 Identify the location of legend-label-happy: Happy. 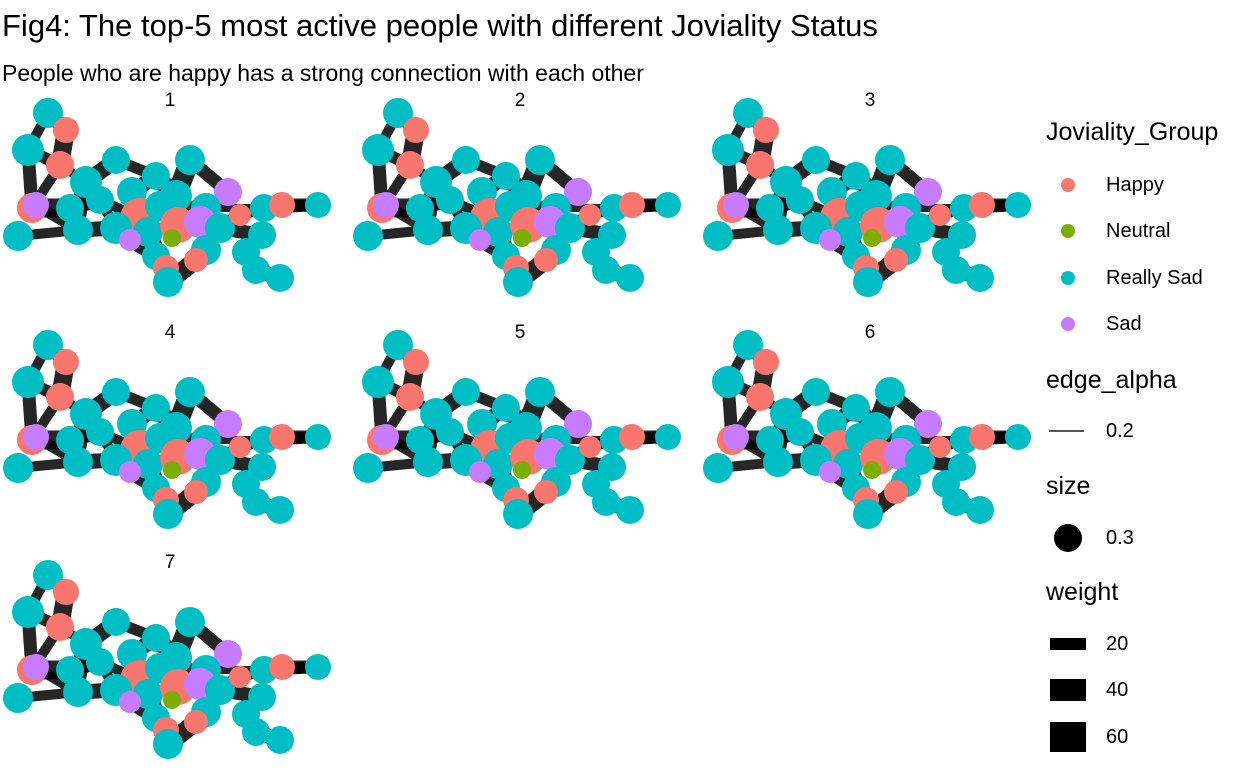
(1135, 185).